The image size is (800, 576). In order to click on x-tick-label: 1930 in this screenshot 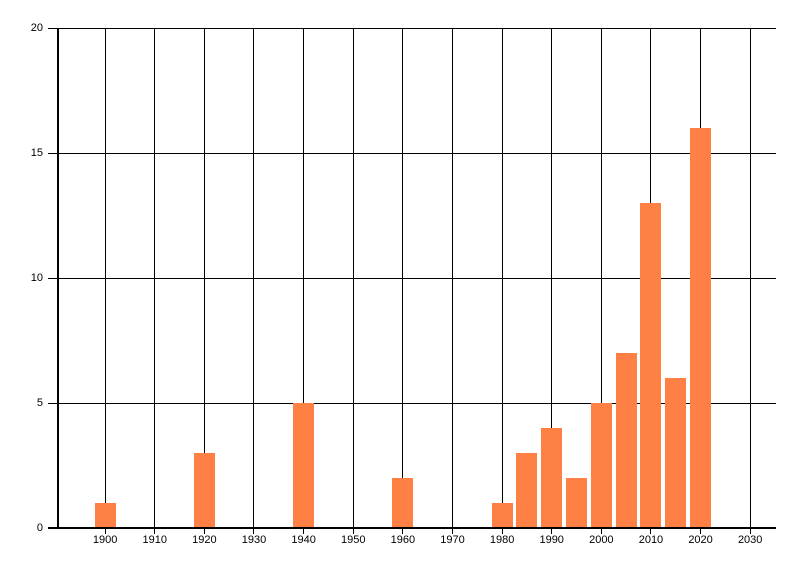, I will do `click(254, 540)`.